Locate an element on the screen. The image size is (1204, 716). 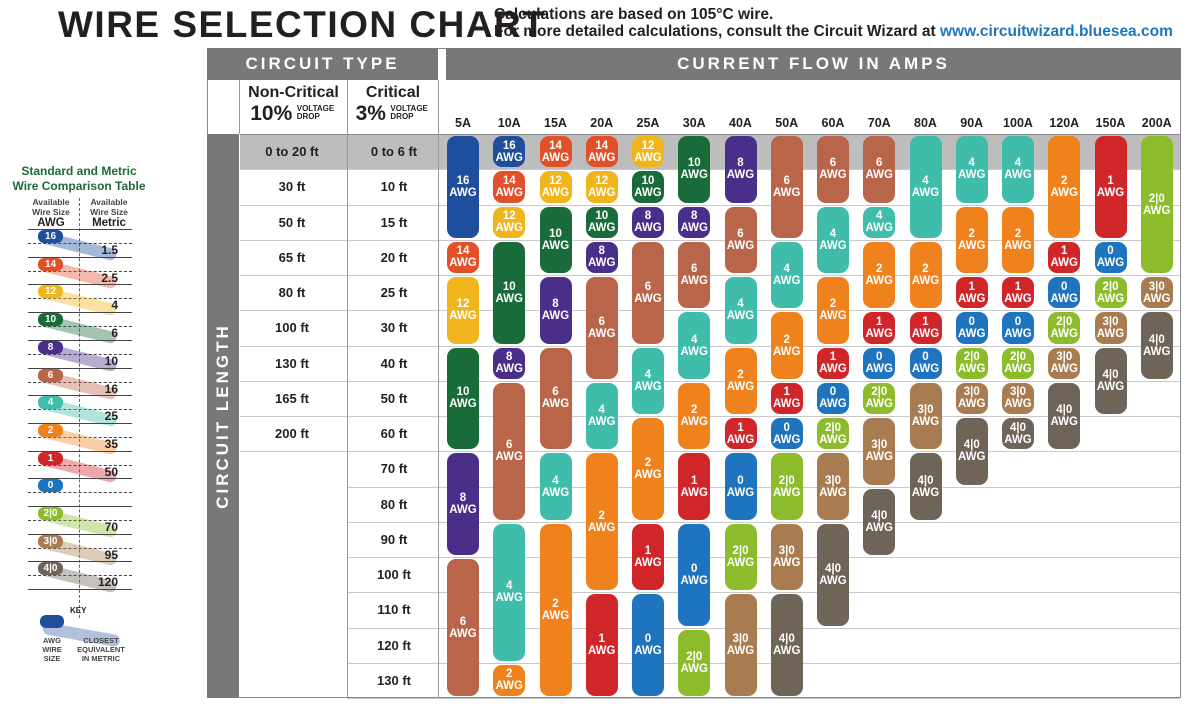
wire-pill-5A-16: 16 AWG is located at coordinates (463, 187).